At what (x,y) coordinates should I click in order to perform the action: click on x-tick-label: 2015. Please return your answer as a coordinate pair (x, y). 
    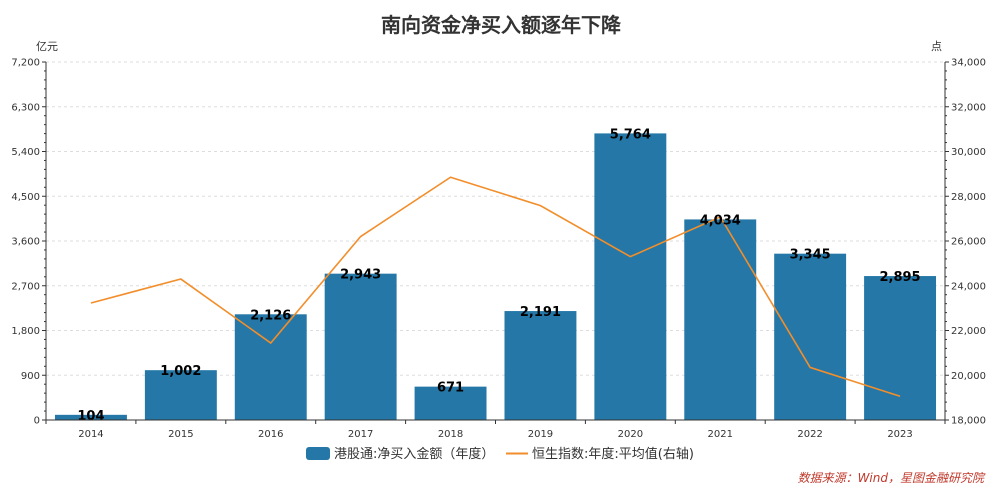
    Looking at the image, I should click on (180, 434).